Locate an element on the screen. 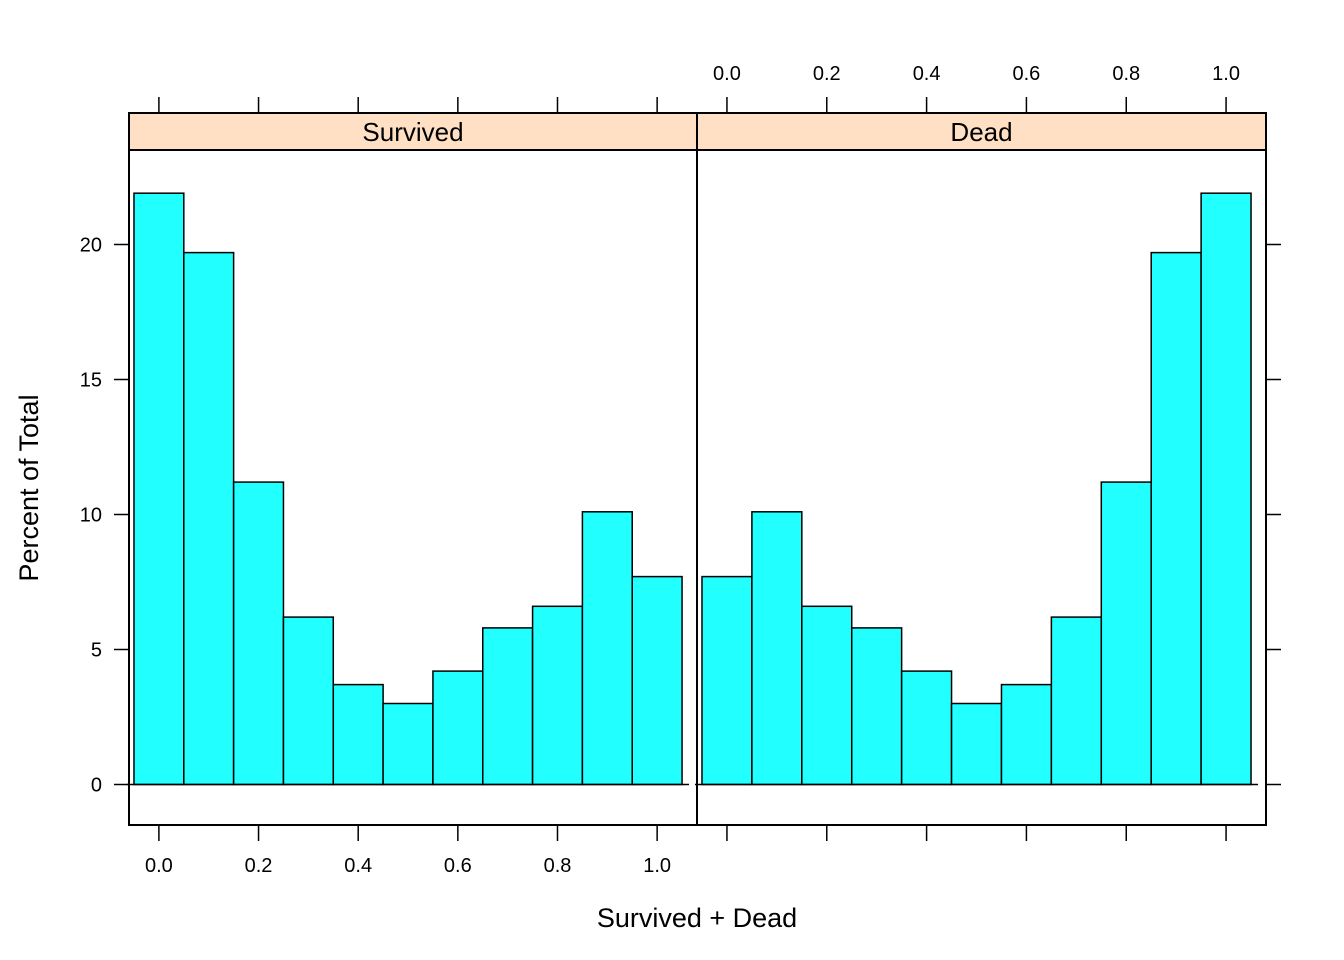 The width and height of the screenshot is (1344, 960). y-tick-label: 20 is located at coordinates (91, 246).